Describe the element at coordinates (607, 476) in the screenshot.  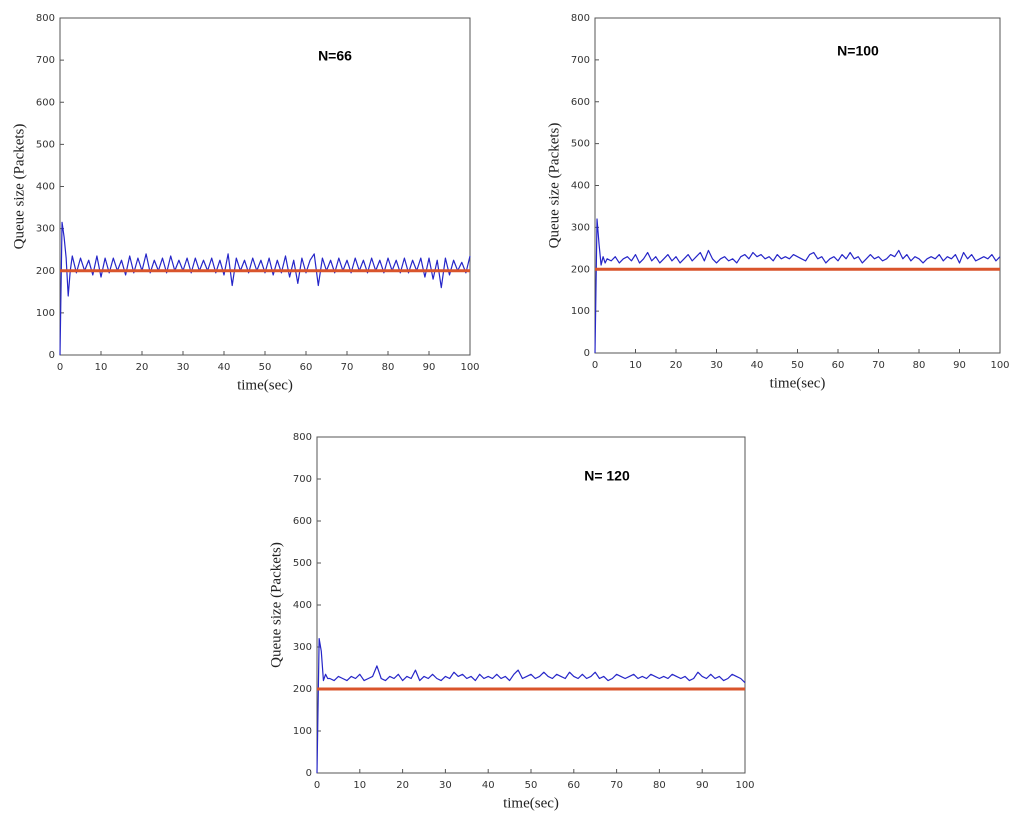
I see `annotation: N= 120` at that location.